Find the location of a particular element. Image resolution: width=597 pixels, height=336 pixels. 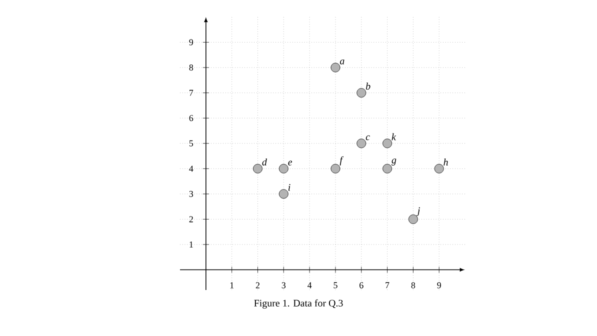

y-tick-label: 1 is located at coordinates (191, 245).